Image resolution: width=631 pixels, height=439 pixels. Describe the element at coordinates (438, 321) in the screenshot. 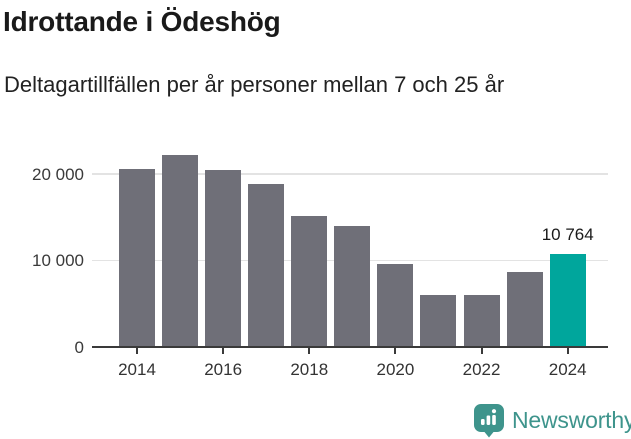

I see `bar-2021` at that location.